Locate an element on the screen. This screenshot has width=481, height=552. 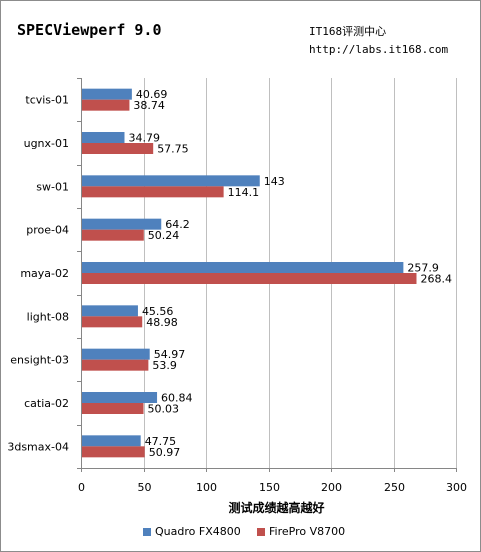
legend: Quadro FX4800 FirePro V8700 is located at coordinates (241, 533).